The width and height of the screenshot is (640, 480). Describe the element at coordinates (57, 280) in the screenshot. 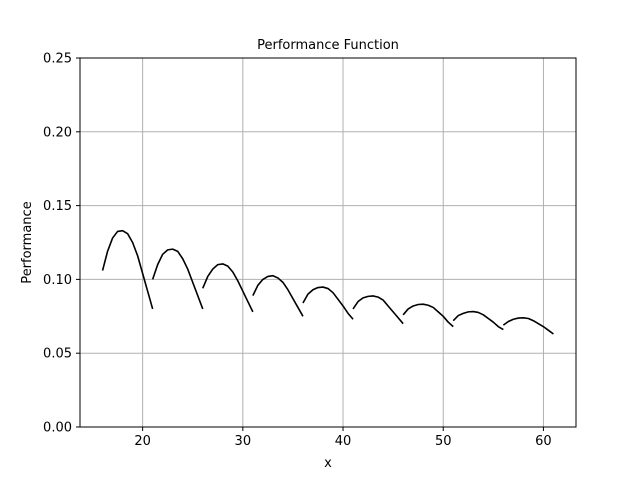

I see `y-tick-label: 0.10` at that location.